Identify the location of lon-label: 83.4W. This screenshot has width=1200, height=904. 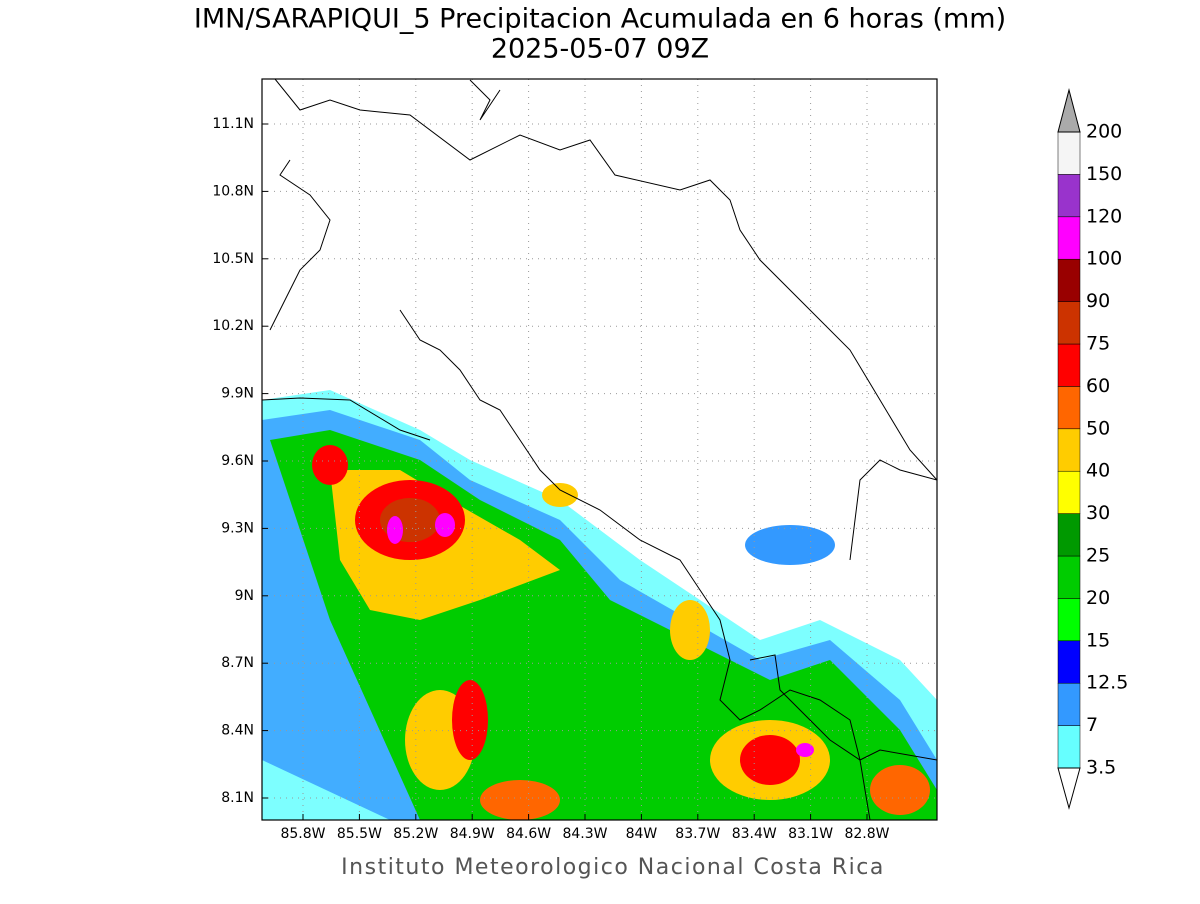
(754, 834).